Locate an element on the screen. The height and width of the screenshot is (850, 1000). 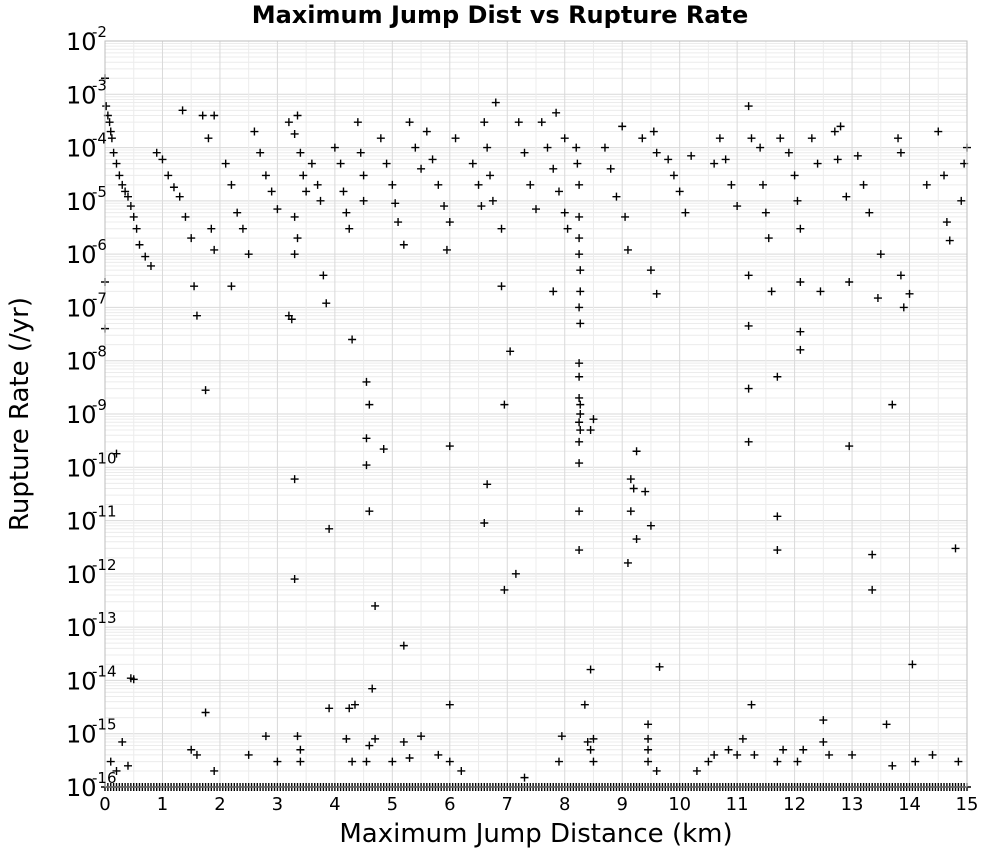
y-tick-label: 10⁻⁴ is located at coordinates (86, 146).